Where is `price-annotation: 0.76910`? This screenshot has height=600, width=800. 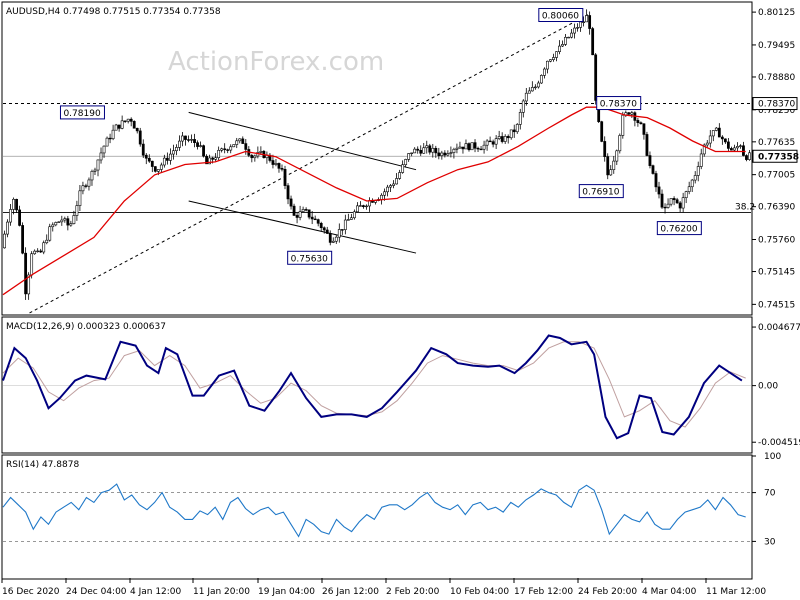 price-annotation: 0.76910 is located at coordinates (601, 191).